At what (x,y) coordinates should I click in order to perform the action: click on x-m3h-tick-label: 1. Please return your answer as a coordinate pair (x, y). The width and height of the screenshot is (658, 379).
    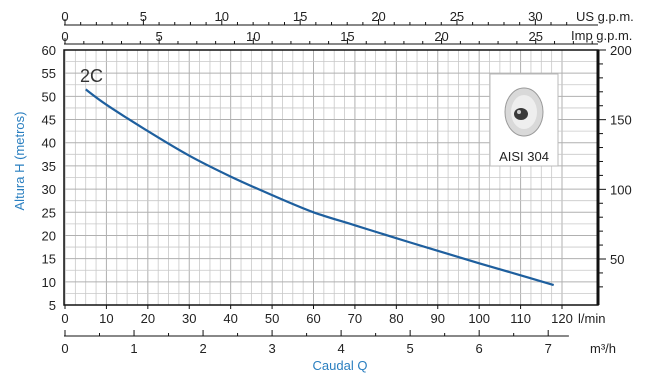
    Looking at the image, I should click on (133, 348).